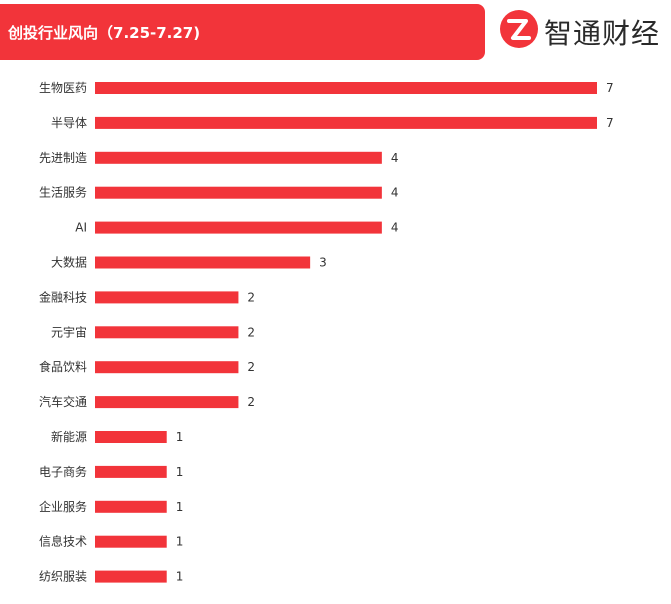 The width and height of the screenshot is (671, 604). What do you see at coordinates (242, 32) in the screenshot?
I see `title-banner: 创投行业风向（7.25-7.27)` at bounding box center [242, 32].